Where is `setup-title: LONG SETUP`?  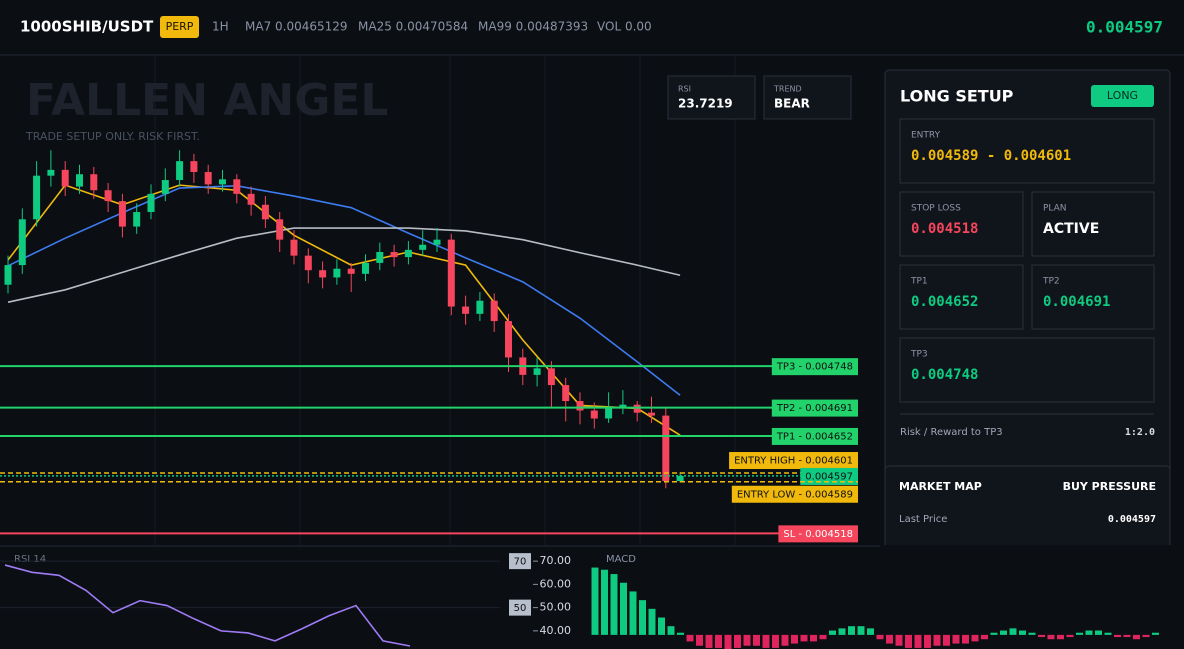
setup-title: LONG SETUP is located at coordinates (957, 96).